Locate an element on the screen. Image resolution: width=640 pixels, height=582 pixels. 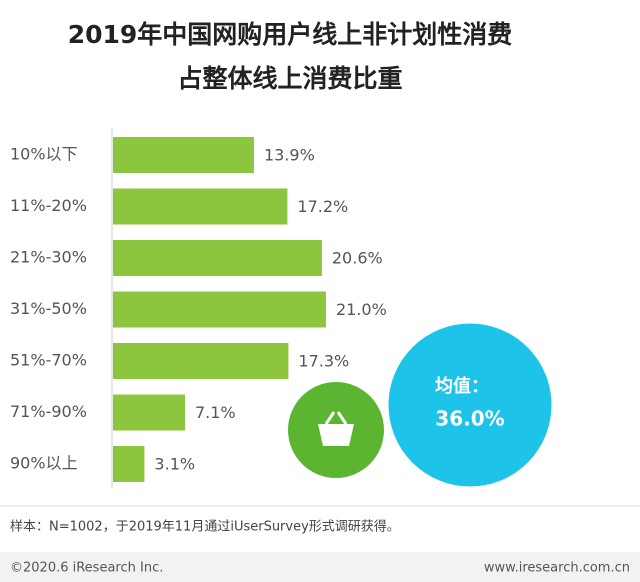
category-label: 90%以上 is located at coordinates (44, 463).